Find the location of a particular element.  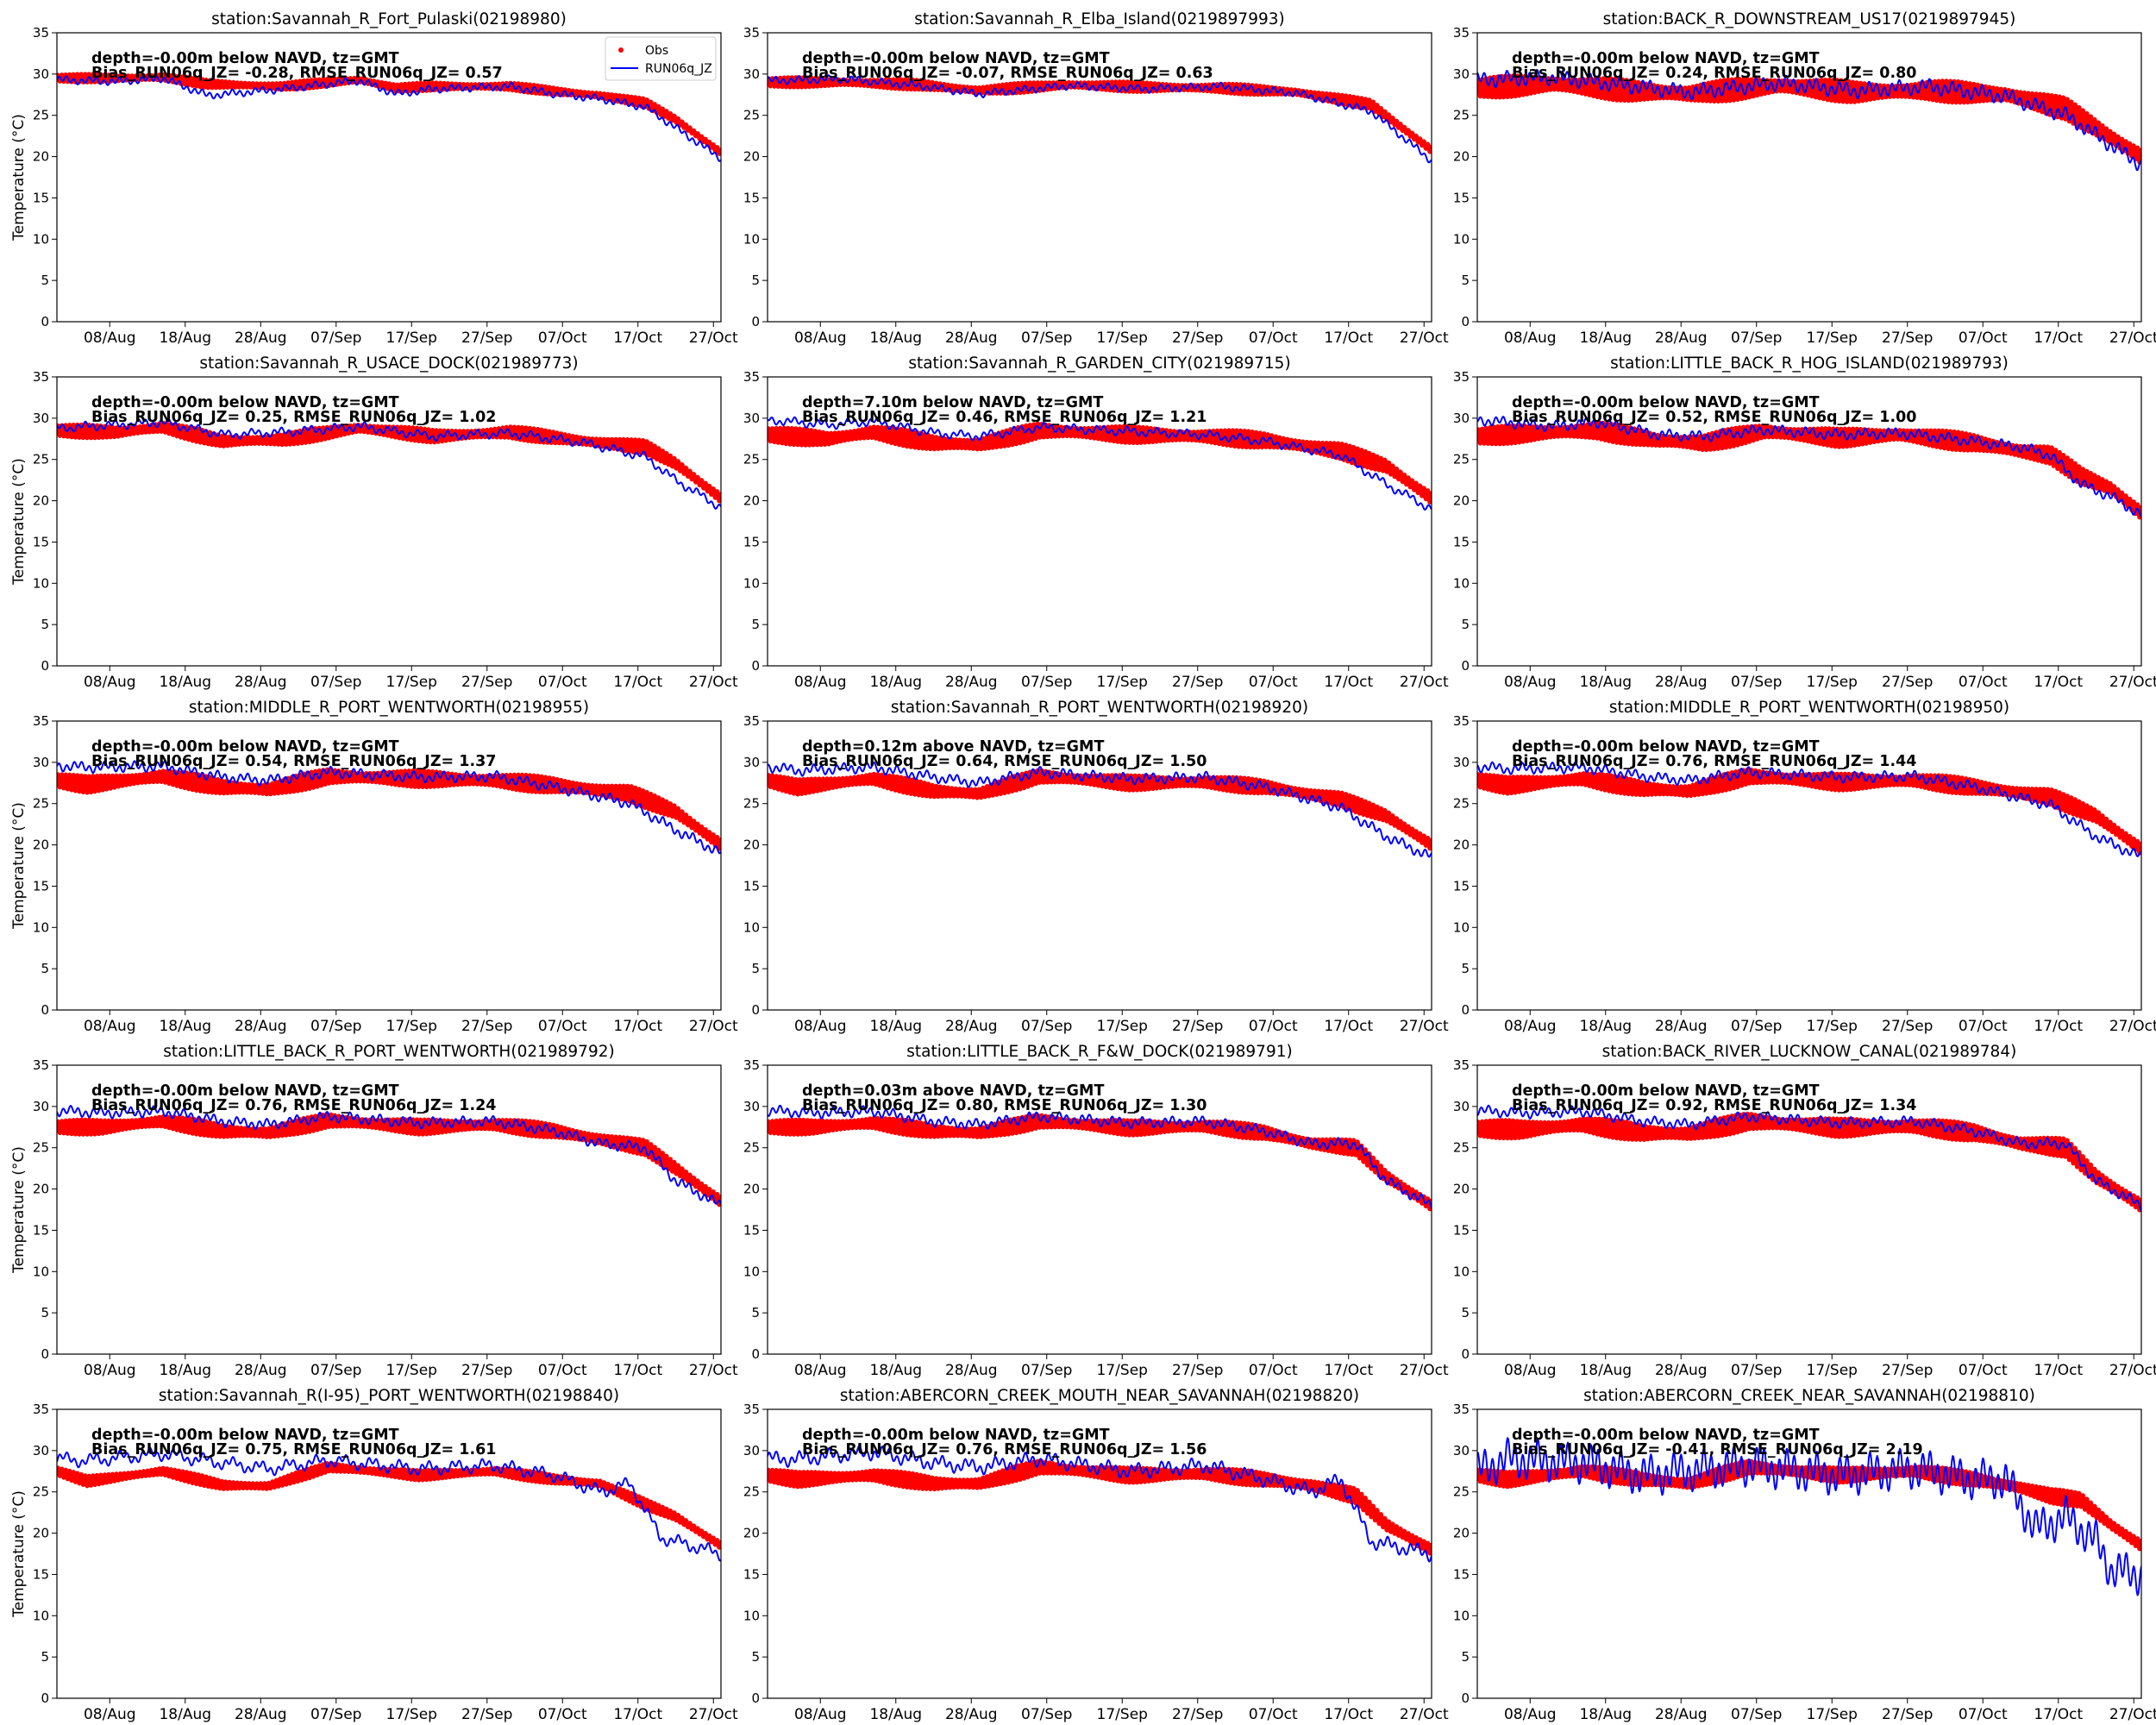

y-tick-label: 30 is located at coordinates (41, 1451).